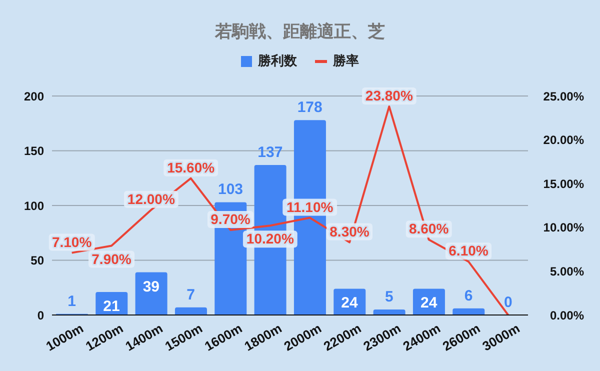 The width and height of the screenshot is (600, 371). I want to click on y2-tick-label: 10.00%, so click(563, 227).